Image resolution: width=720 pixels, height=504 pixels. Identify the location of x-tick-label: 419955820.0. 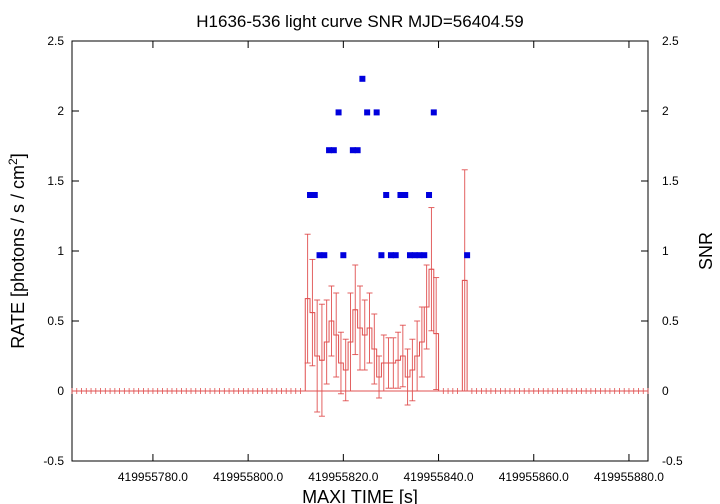
(343, 477).